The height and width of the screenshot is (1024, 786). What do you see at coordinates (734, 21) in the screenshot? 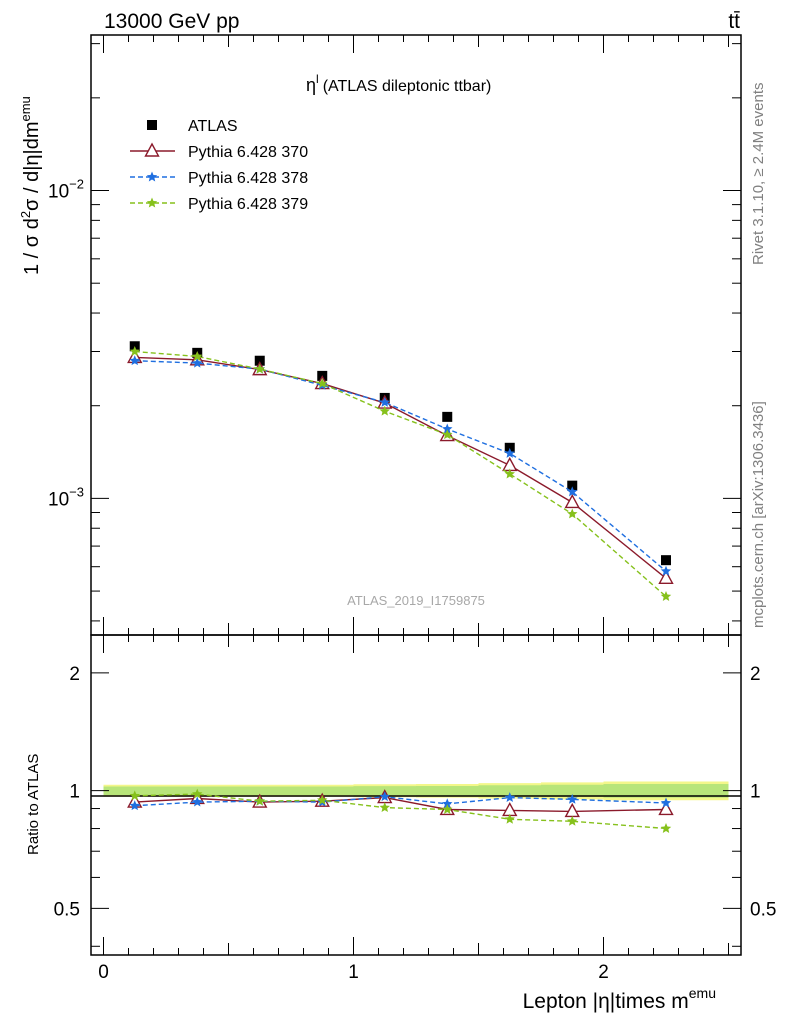
I see `process-label: tt̄` at bounding box center [734, 21].